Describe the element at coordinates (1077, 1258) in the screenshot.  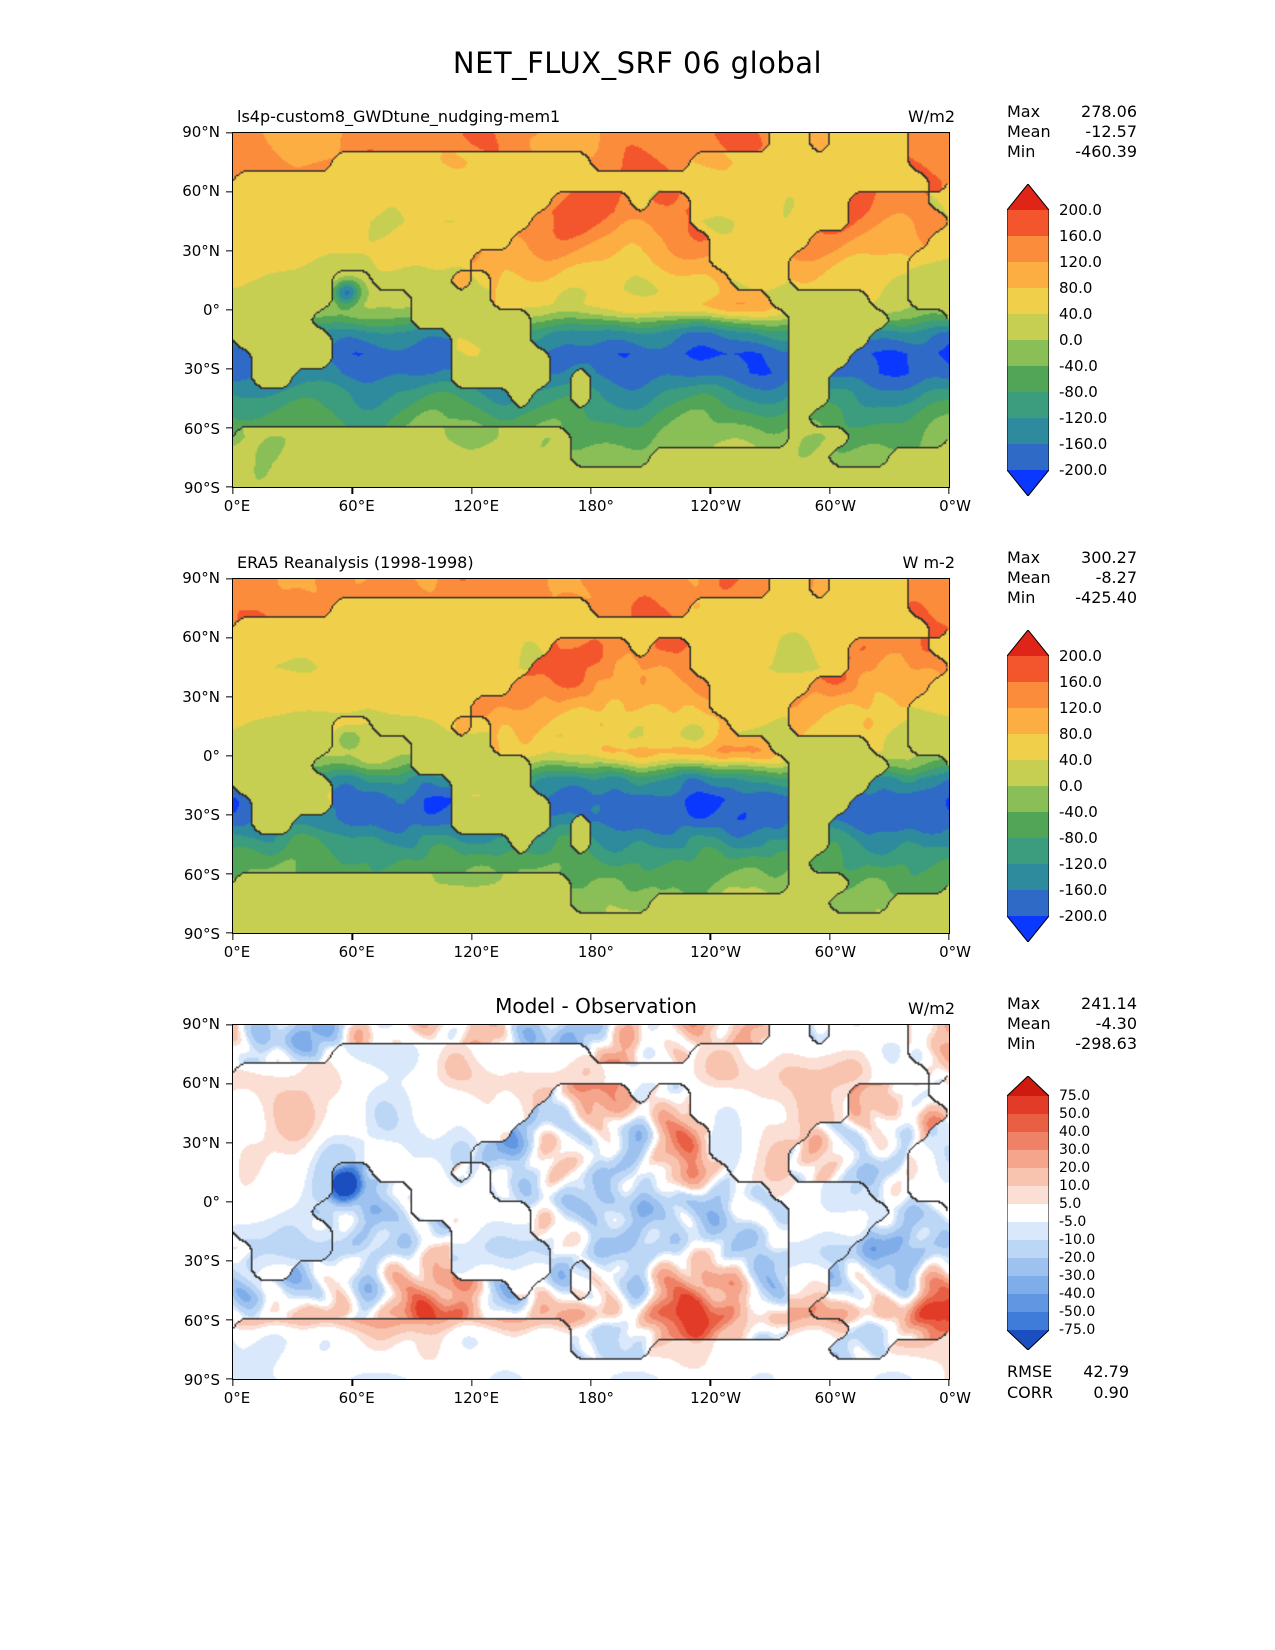
I see `colorbar-tick-label: -20.0` at that location.